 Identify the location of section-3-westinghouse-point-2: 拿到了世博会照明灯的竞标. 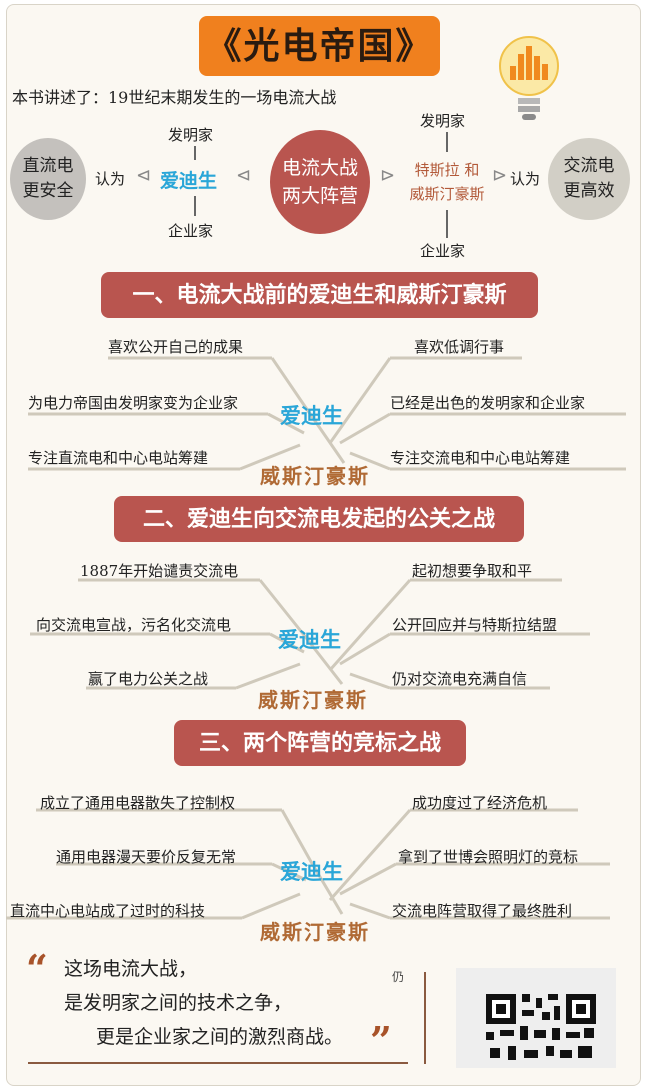
(488, 857).